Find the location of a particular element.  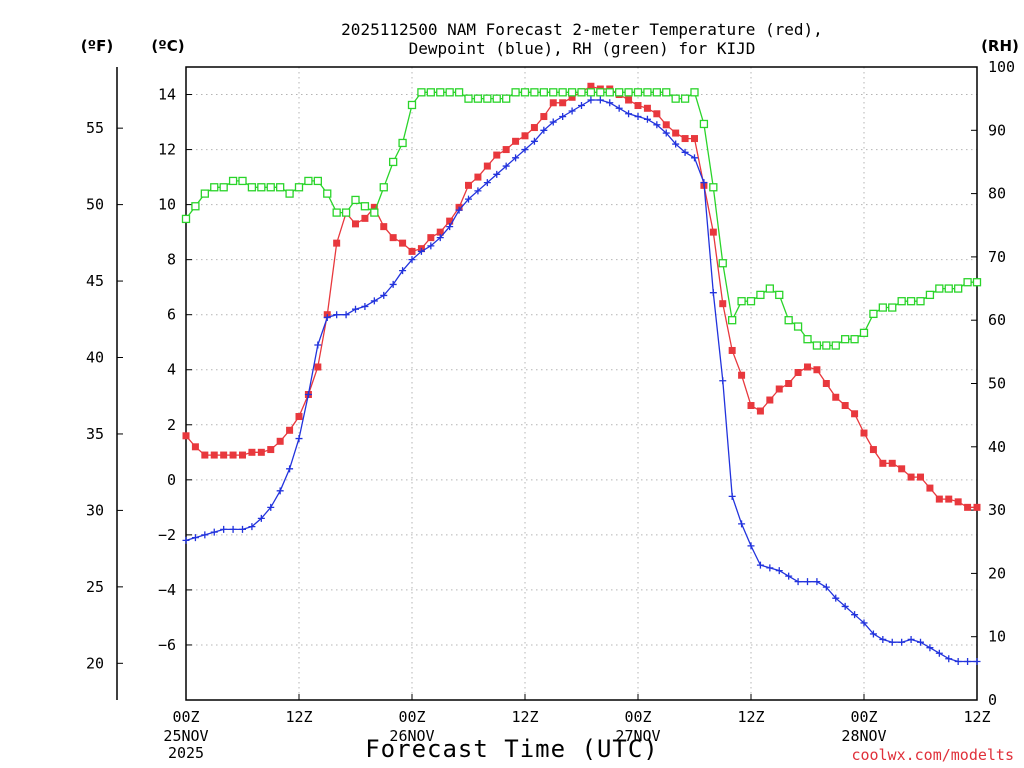

chart-title-line-2: Dewpoint (blue), RH (green) for KIJD is located at coordinates (582, 48).